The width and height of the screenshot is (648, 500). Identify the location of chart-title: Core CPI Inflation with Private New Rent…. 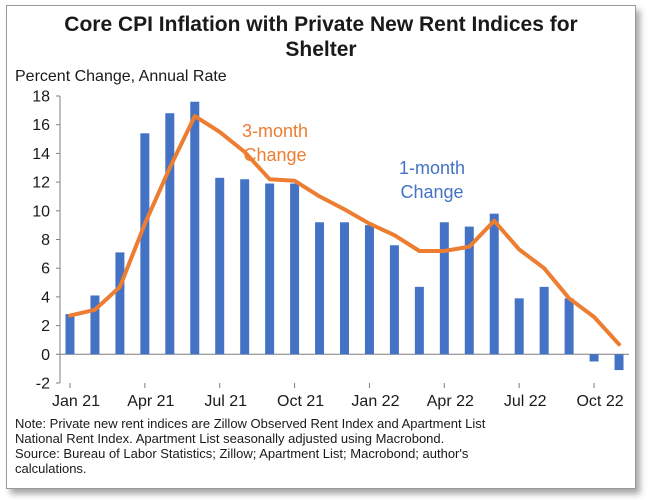
(321, 37).